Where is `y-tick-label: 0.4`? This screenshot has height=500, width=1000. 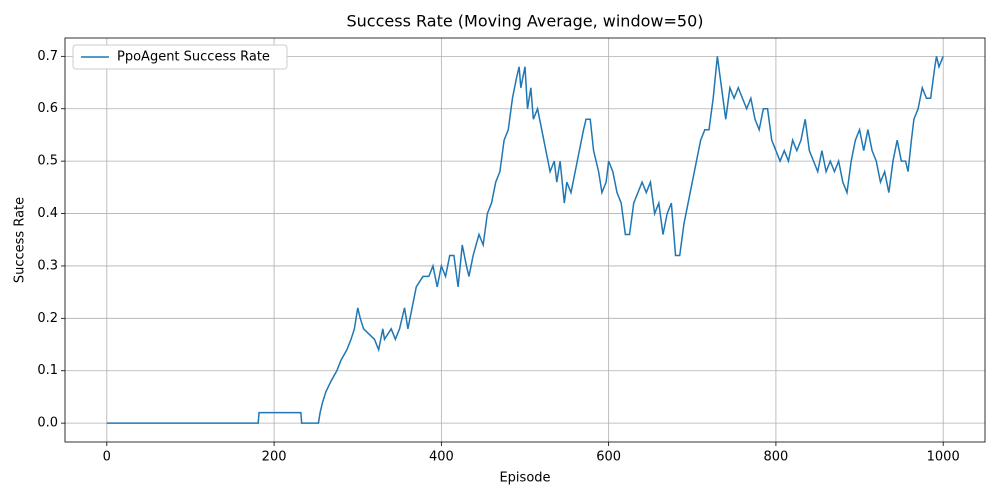
y-tick-label: 0.4 is located at coordinates (47, 213).